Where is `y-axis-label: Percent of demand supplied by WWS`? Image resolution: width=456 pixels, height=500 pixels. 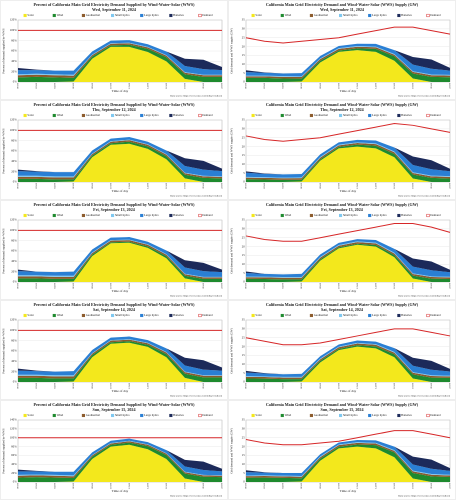 y-axis-label: Percent of demand supplied by WWS is located at coordinates (4, 451).